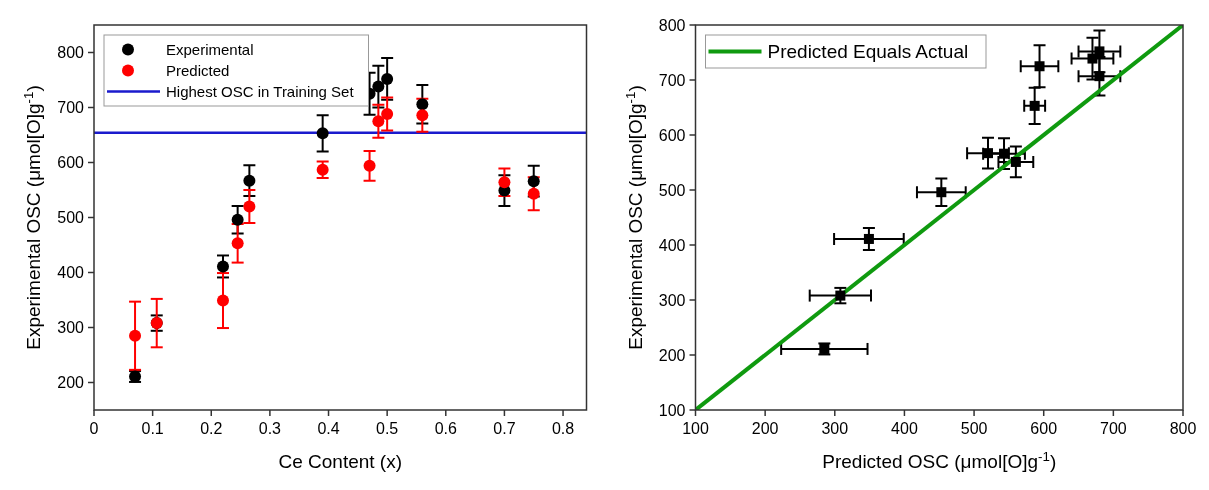  I want to click on legend-label: Highest OSC in Training Set, so click(260, 91).